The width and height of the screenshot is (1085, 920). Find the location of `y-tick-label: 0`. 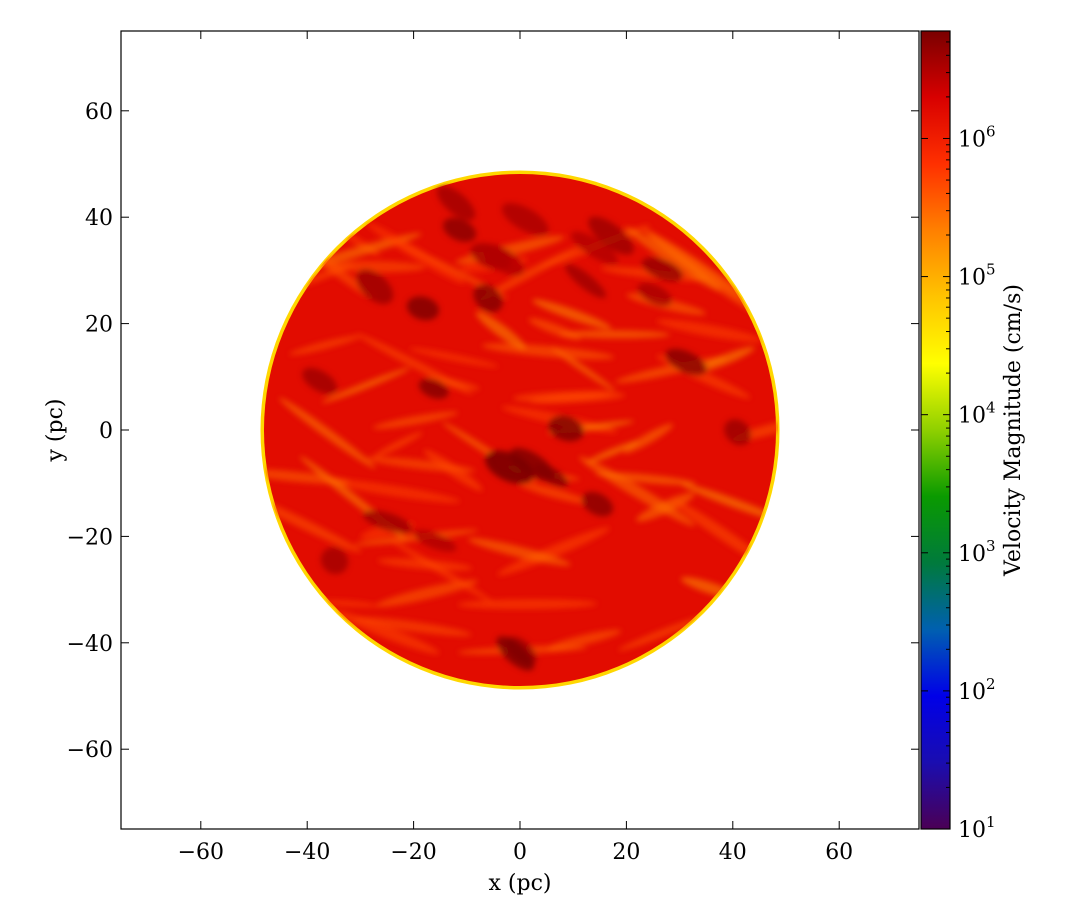

y-tick-label: 0 is located at coordinates (106, 431).